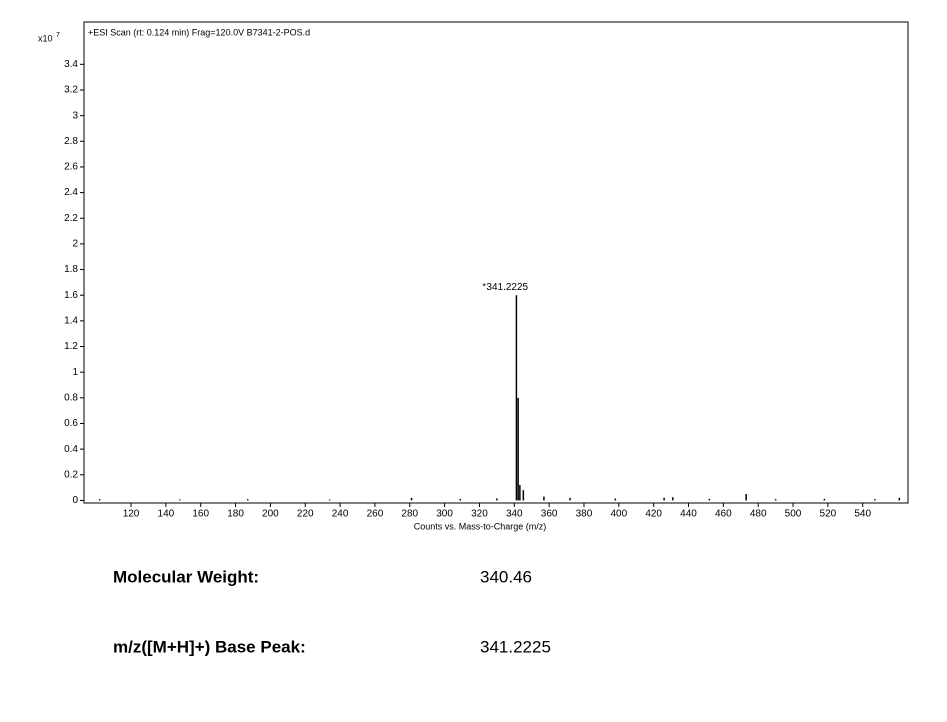  Describe the element at coordinates (507, 287) in the screenshot. I see `peak-label: 341.2225` at that location.